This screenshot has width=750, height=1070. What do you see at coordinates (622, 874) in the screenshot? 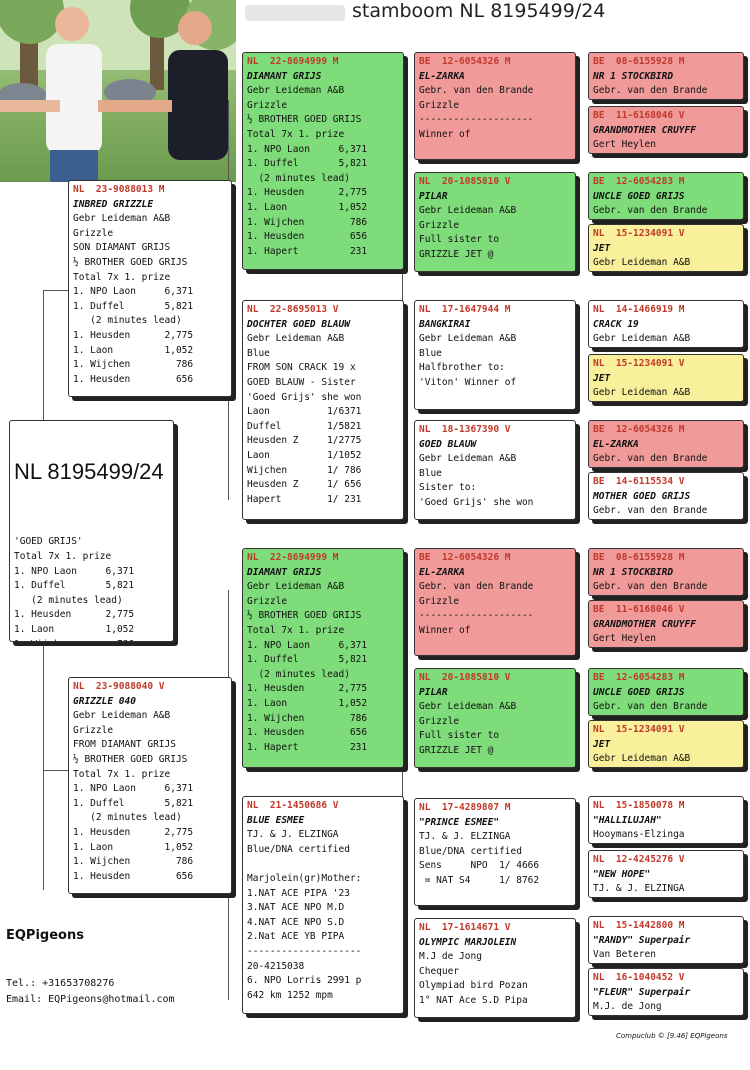
I see `pigeon-name: "NEW HOPE"` at bounding box center [622, 874].